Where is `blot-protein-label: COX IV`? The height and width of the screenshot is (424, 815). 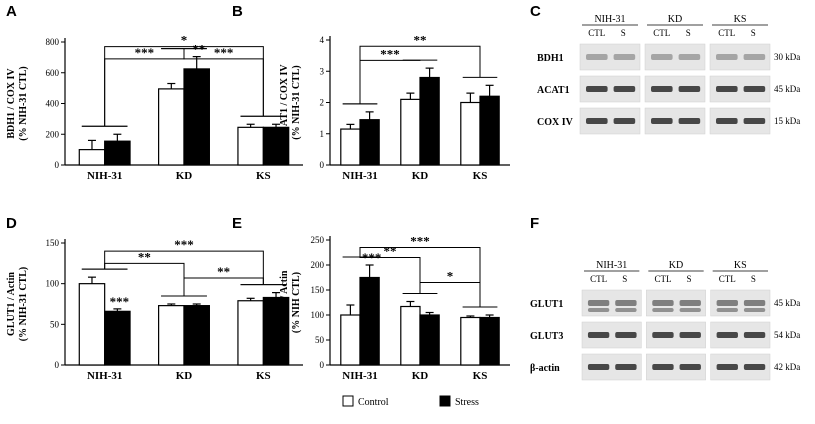 blot-protein-label: COX IV is located at coordinates (555, 122).